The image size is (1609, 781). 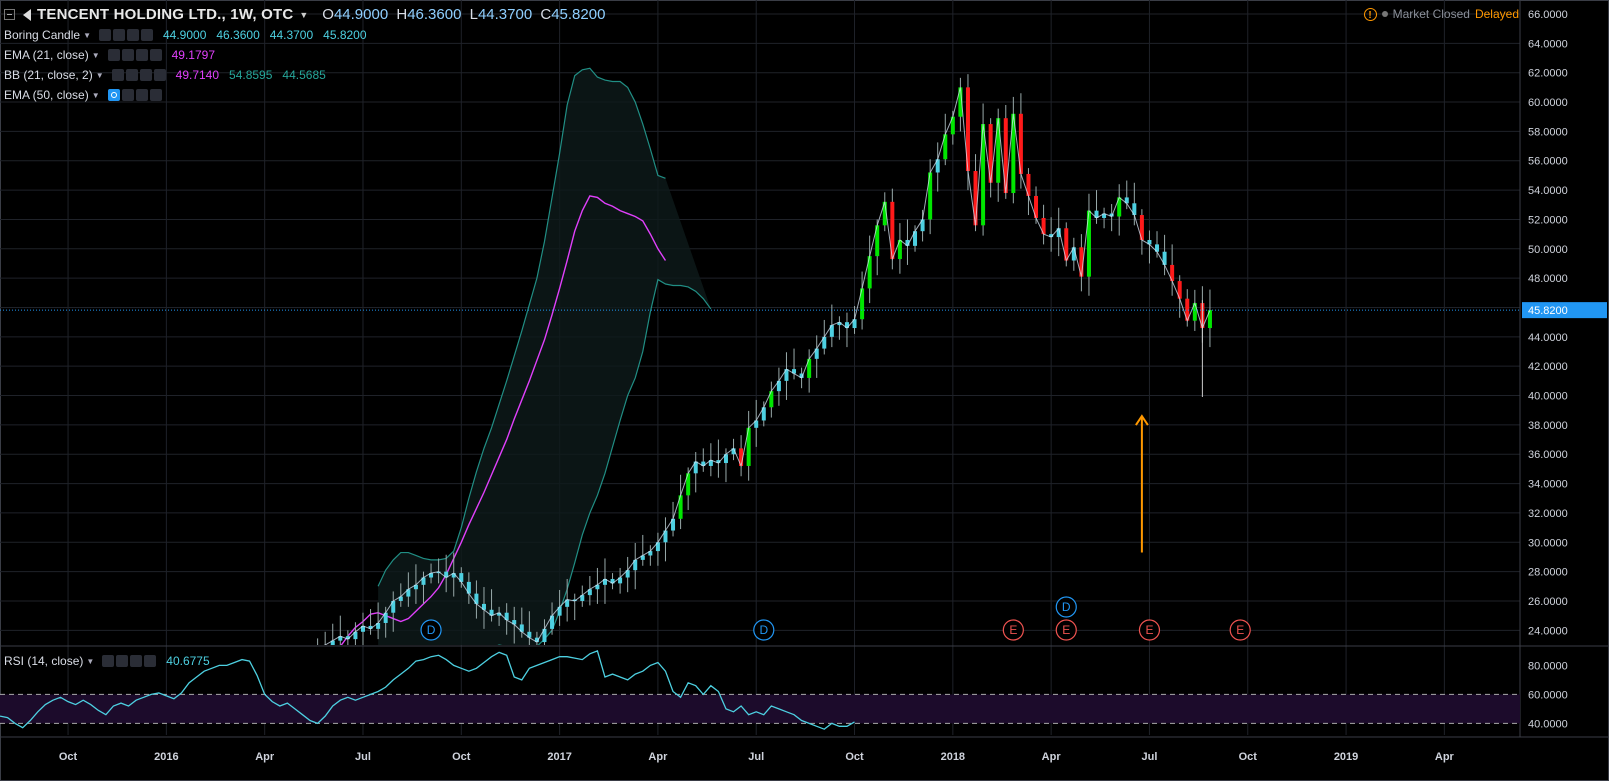 What do you see at coordinates (1548, 250) in the screenshot?
I see `price-tick-label: 50.0000` at bounding box center [1548, 250].